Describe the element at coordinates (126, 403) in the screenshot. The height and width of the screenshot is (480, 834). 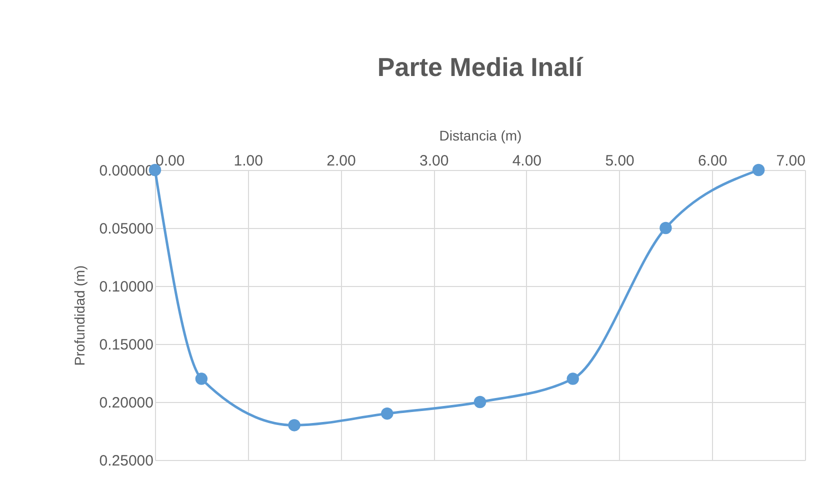
I see `y-tick-label: 0.20000` at that location.